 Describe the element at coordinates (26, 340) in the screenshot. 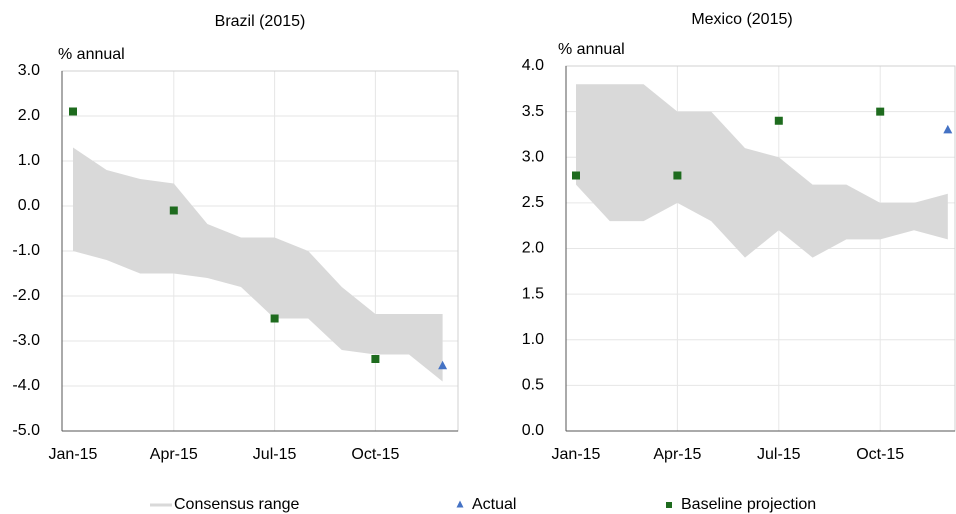

I see `y-tick-label: -3.0` at that location.